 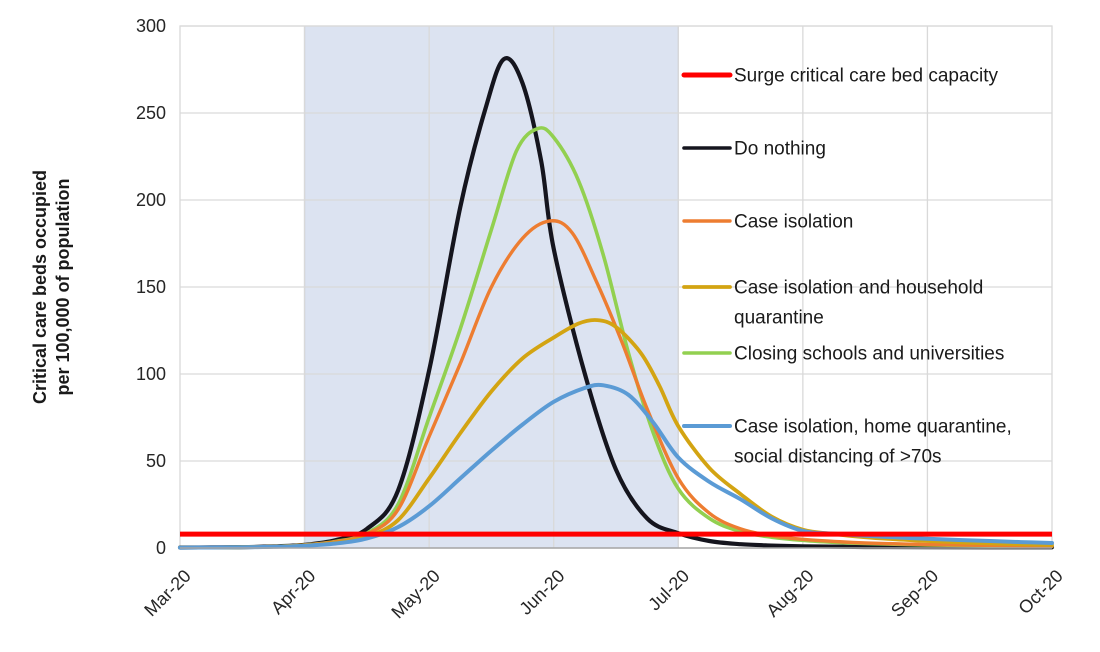 I want to click on legend-label: Case isolation, home quarantine,, so click(x=873, y=427).